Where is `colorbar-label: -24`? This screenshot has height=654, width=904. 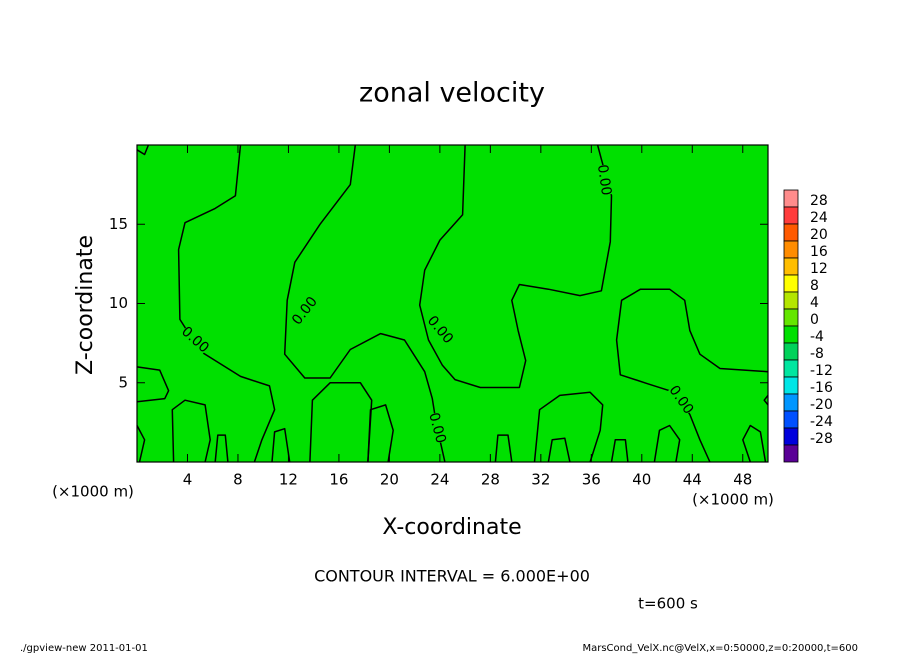
colorbar-label: -24 is located at coordinates (821, 422).